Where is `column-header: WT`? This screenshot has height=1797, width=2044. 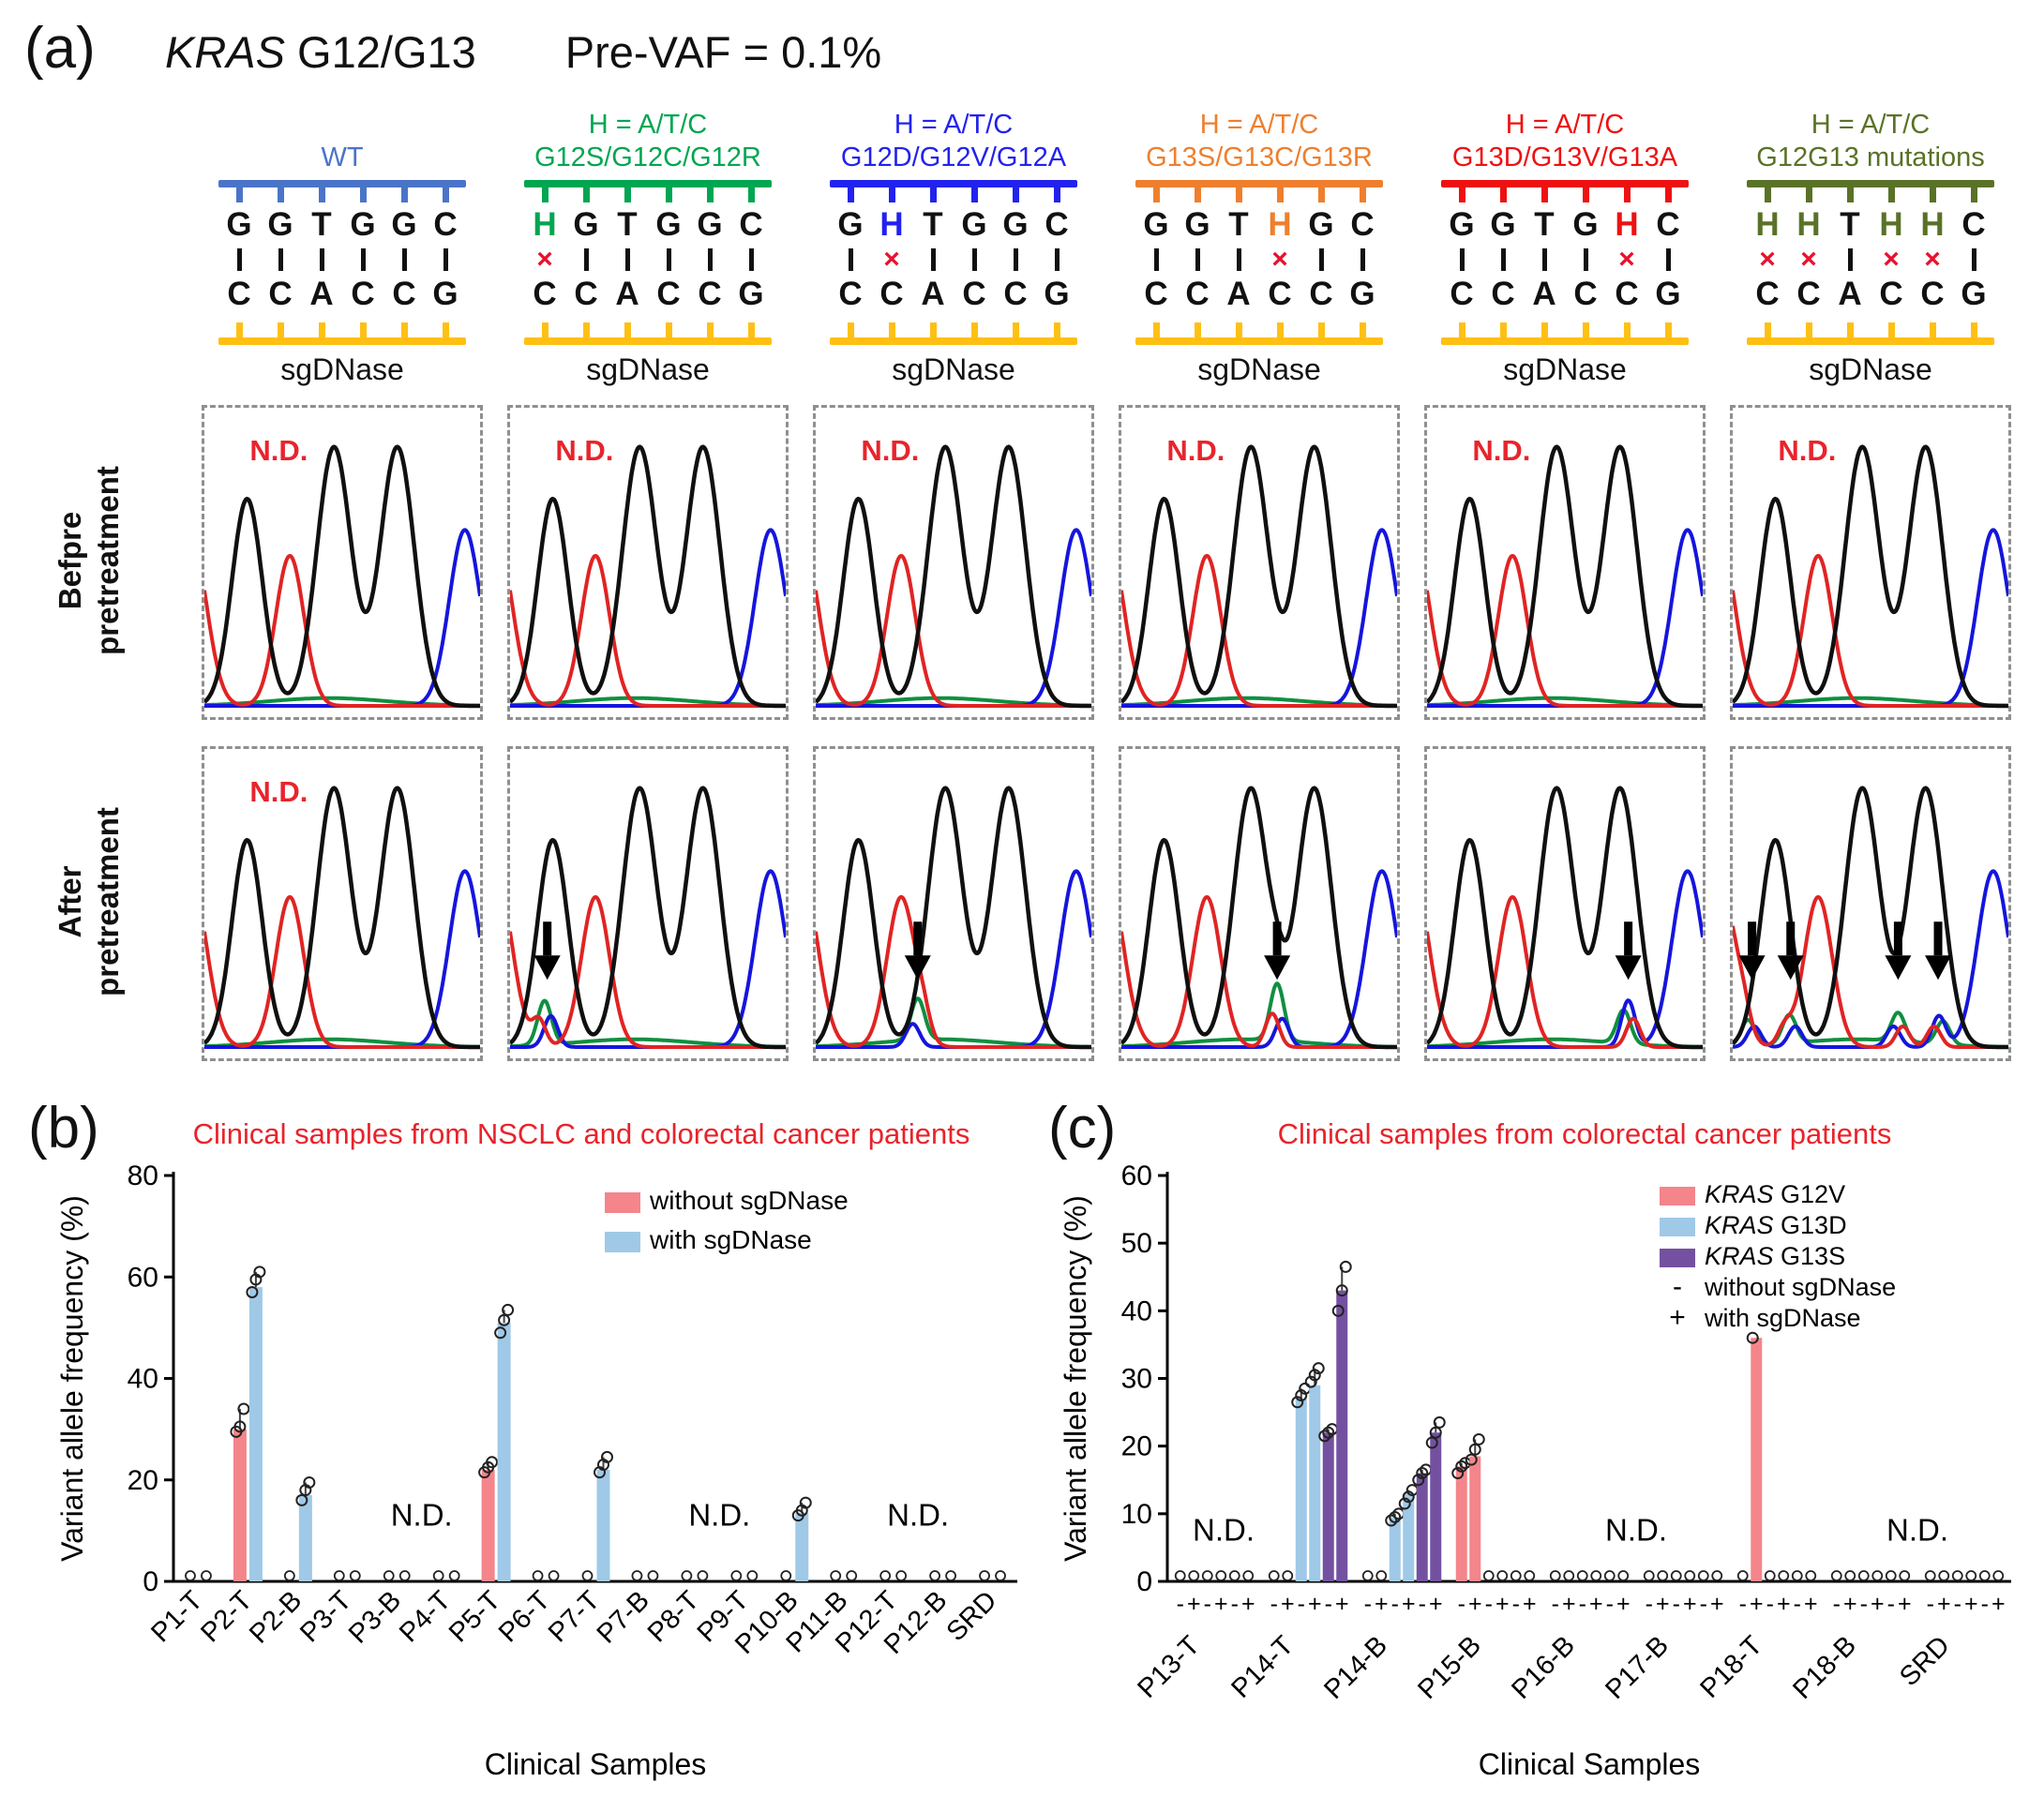
column-header: WT is located at coordinates (343, 135).